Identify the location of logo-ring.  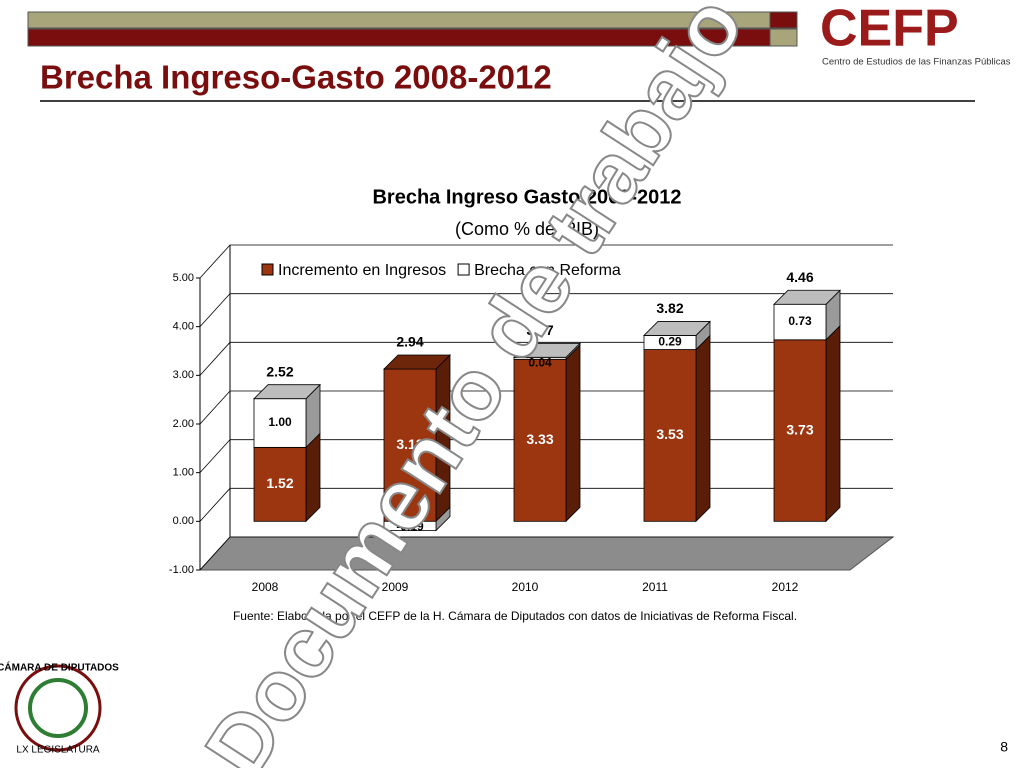
(58, 708).